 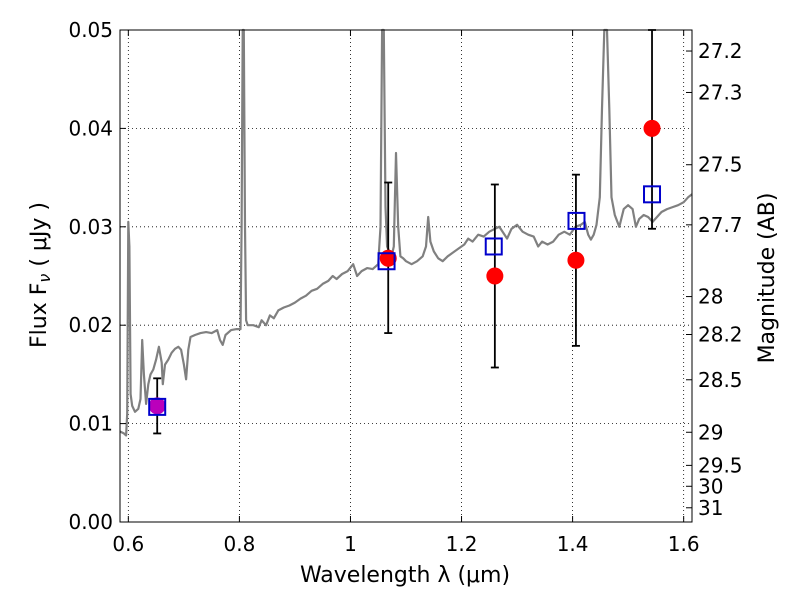 I want to click on right-axis-label: Magnitude (AB), so click(x=767, y=278).